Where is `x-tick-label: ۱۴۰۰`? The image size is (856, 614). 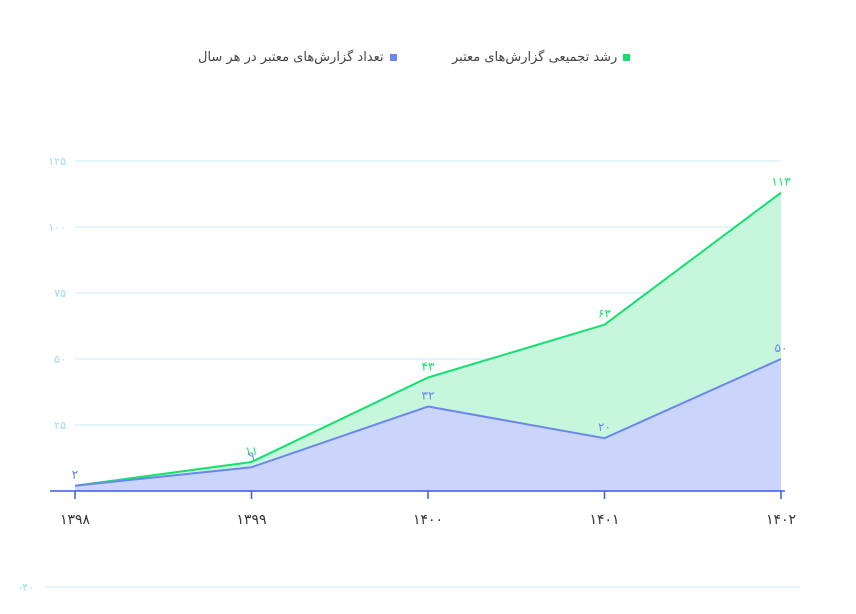 x-tick-label: ۱۴۰۰ is located at coordinates (428, 520).